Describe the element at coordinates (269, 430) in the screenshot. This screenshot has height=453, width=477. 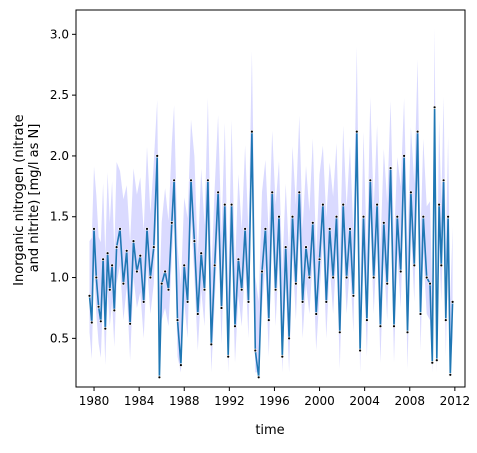
I see `x-axis-label: time` at that location.